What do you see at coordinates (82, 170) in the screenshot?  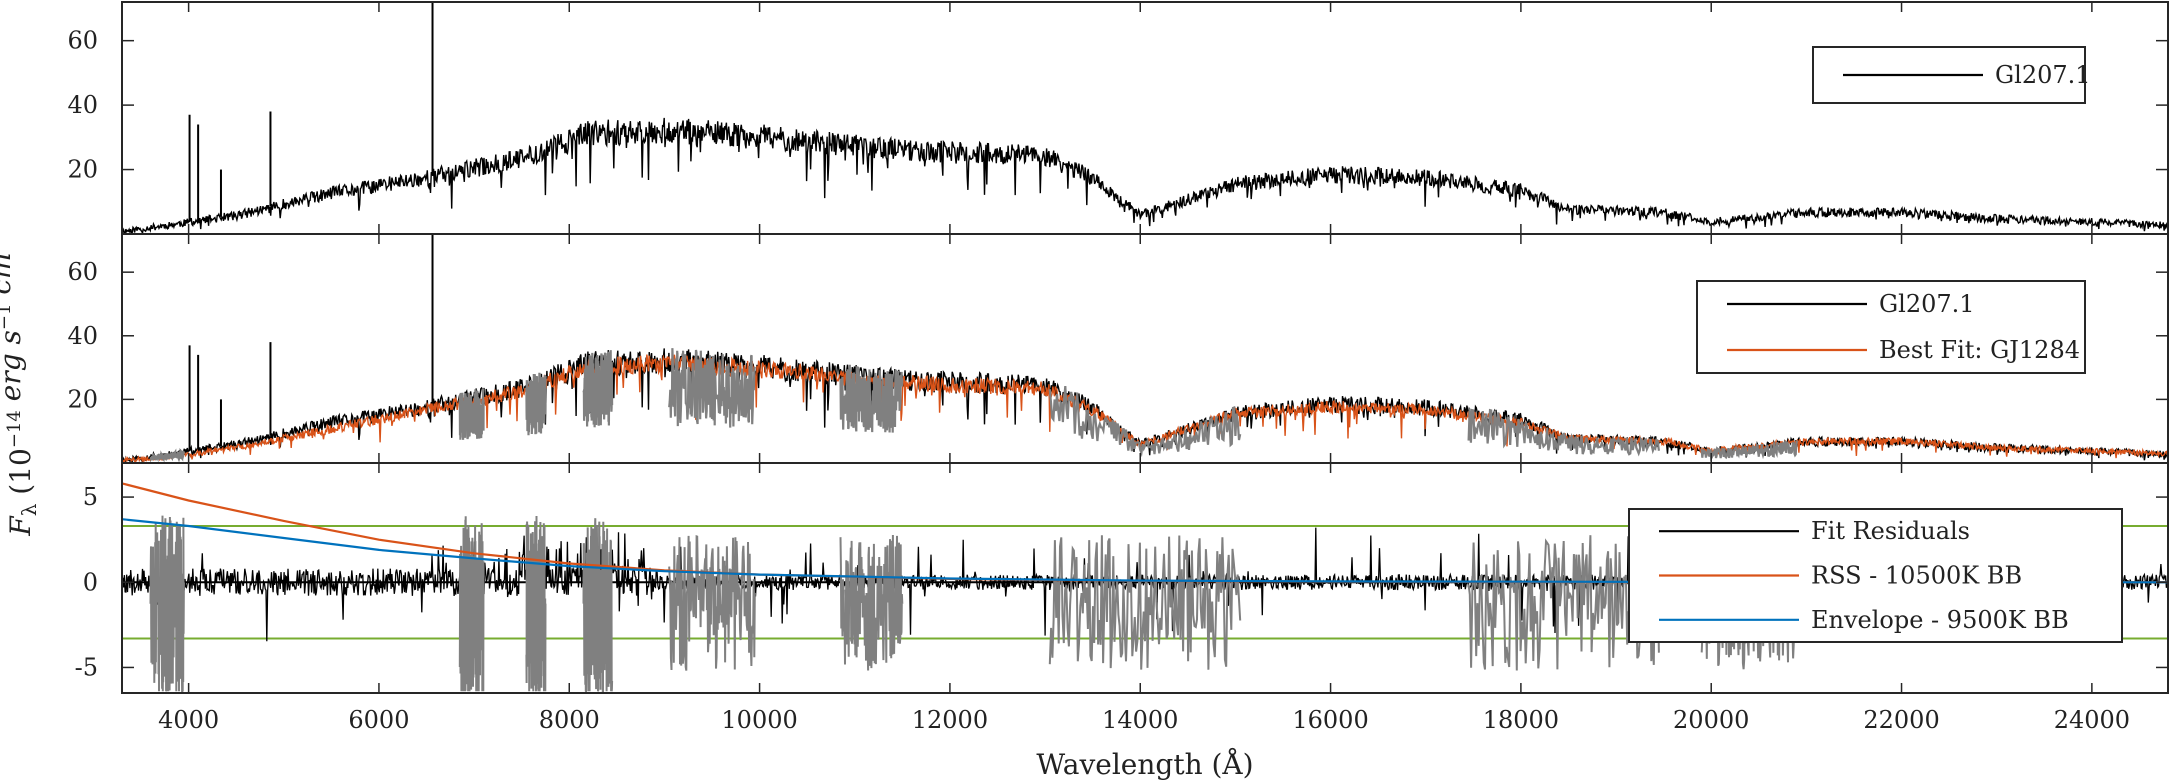 I see `y-tick-label-spectrum-0: 20` at bounding box center [82, 170].